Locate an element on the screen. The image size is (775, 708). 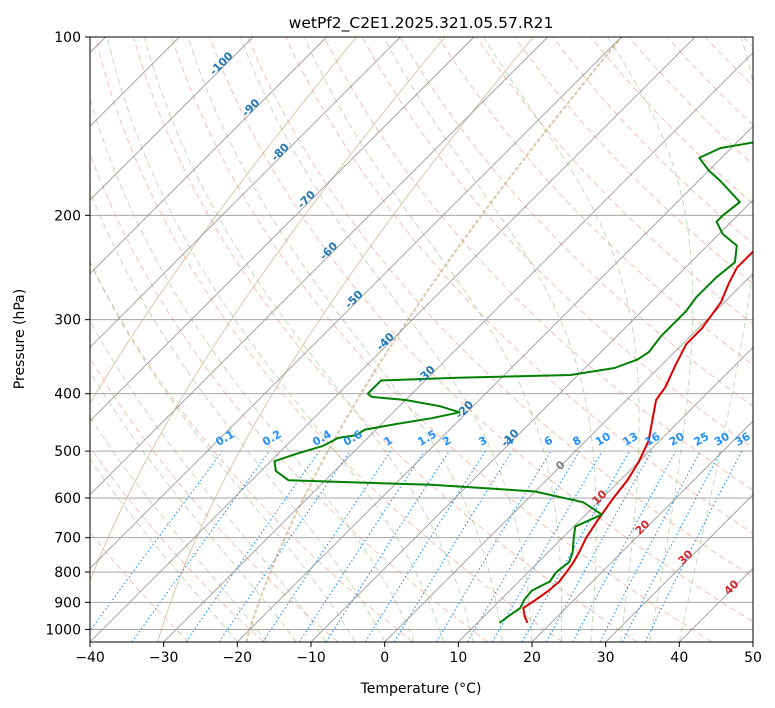
y-tick-label: 100 is located at coordinates (67, 38).